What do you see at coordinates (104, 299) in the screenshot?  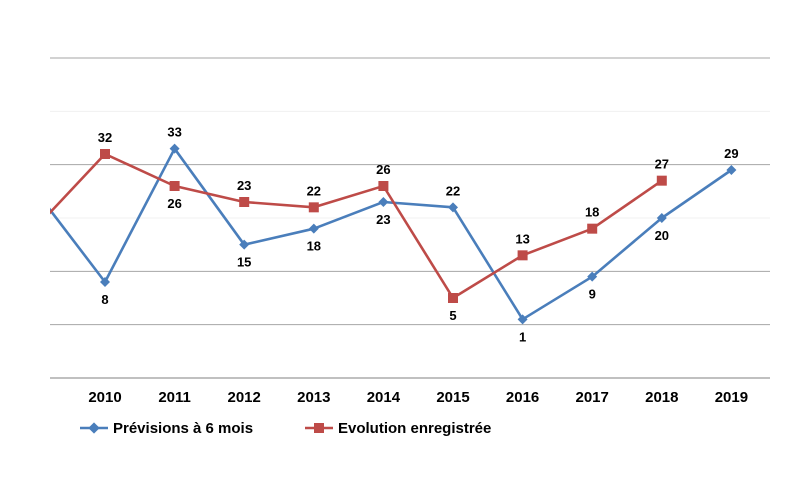 I see `data-label: 8` at bounding box center [104, 299].